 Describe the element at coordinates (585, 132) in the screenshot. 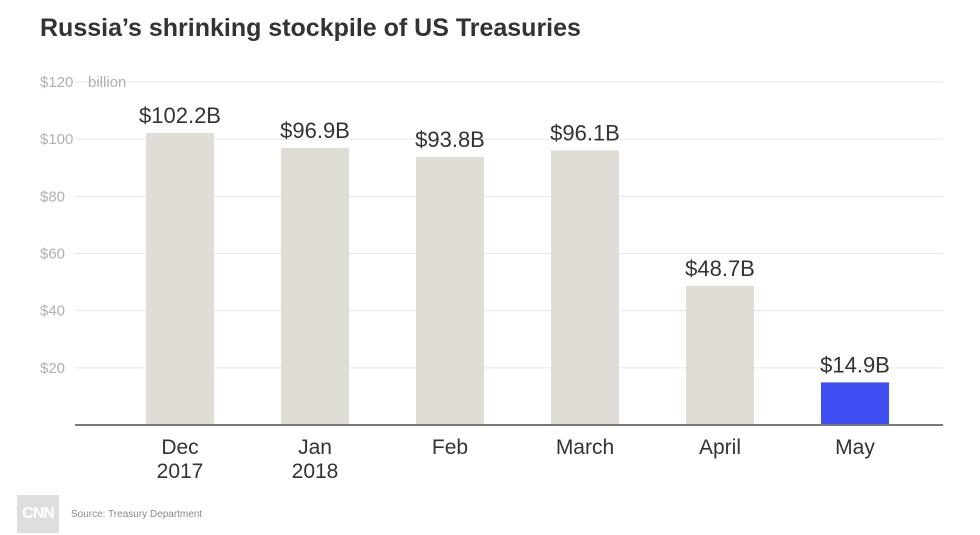

I see `data-label: $96.1B` at that location.